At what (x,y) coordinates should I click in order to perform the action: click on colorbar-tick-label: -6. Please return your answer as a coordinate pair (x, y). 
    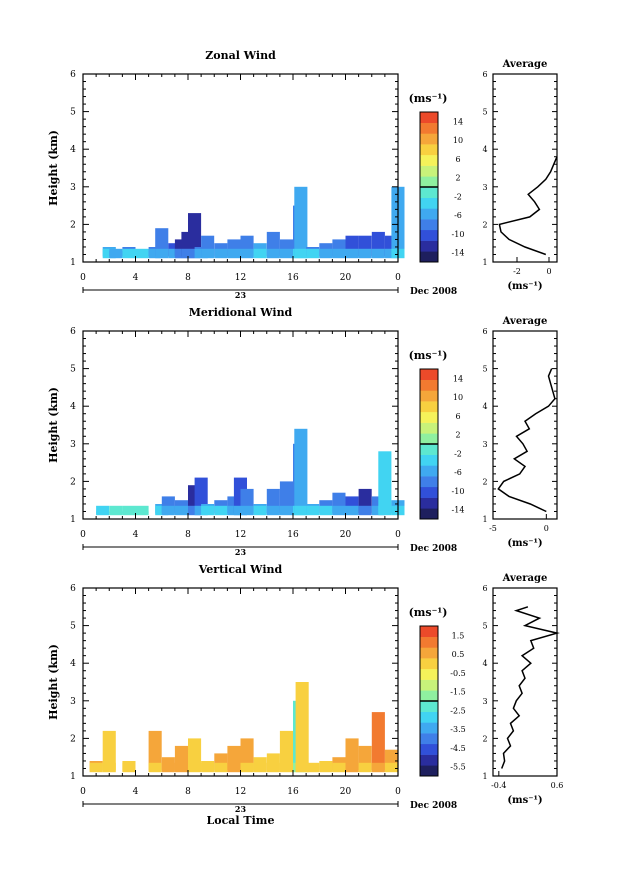
    Looking at the image, I should click on (458, 215).